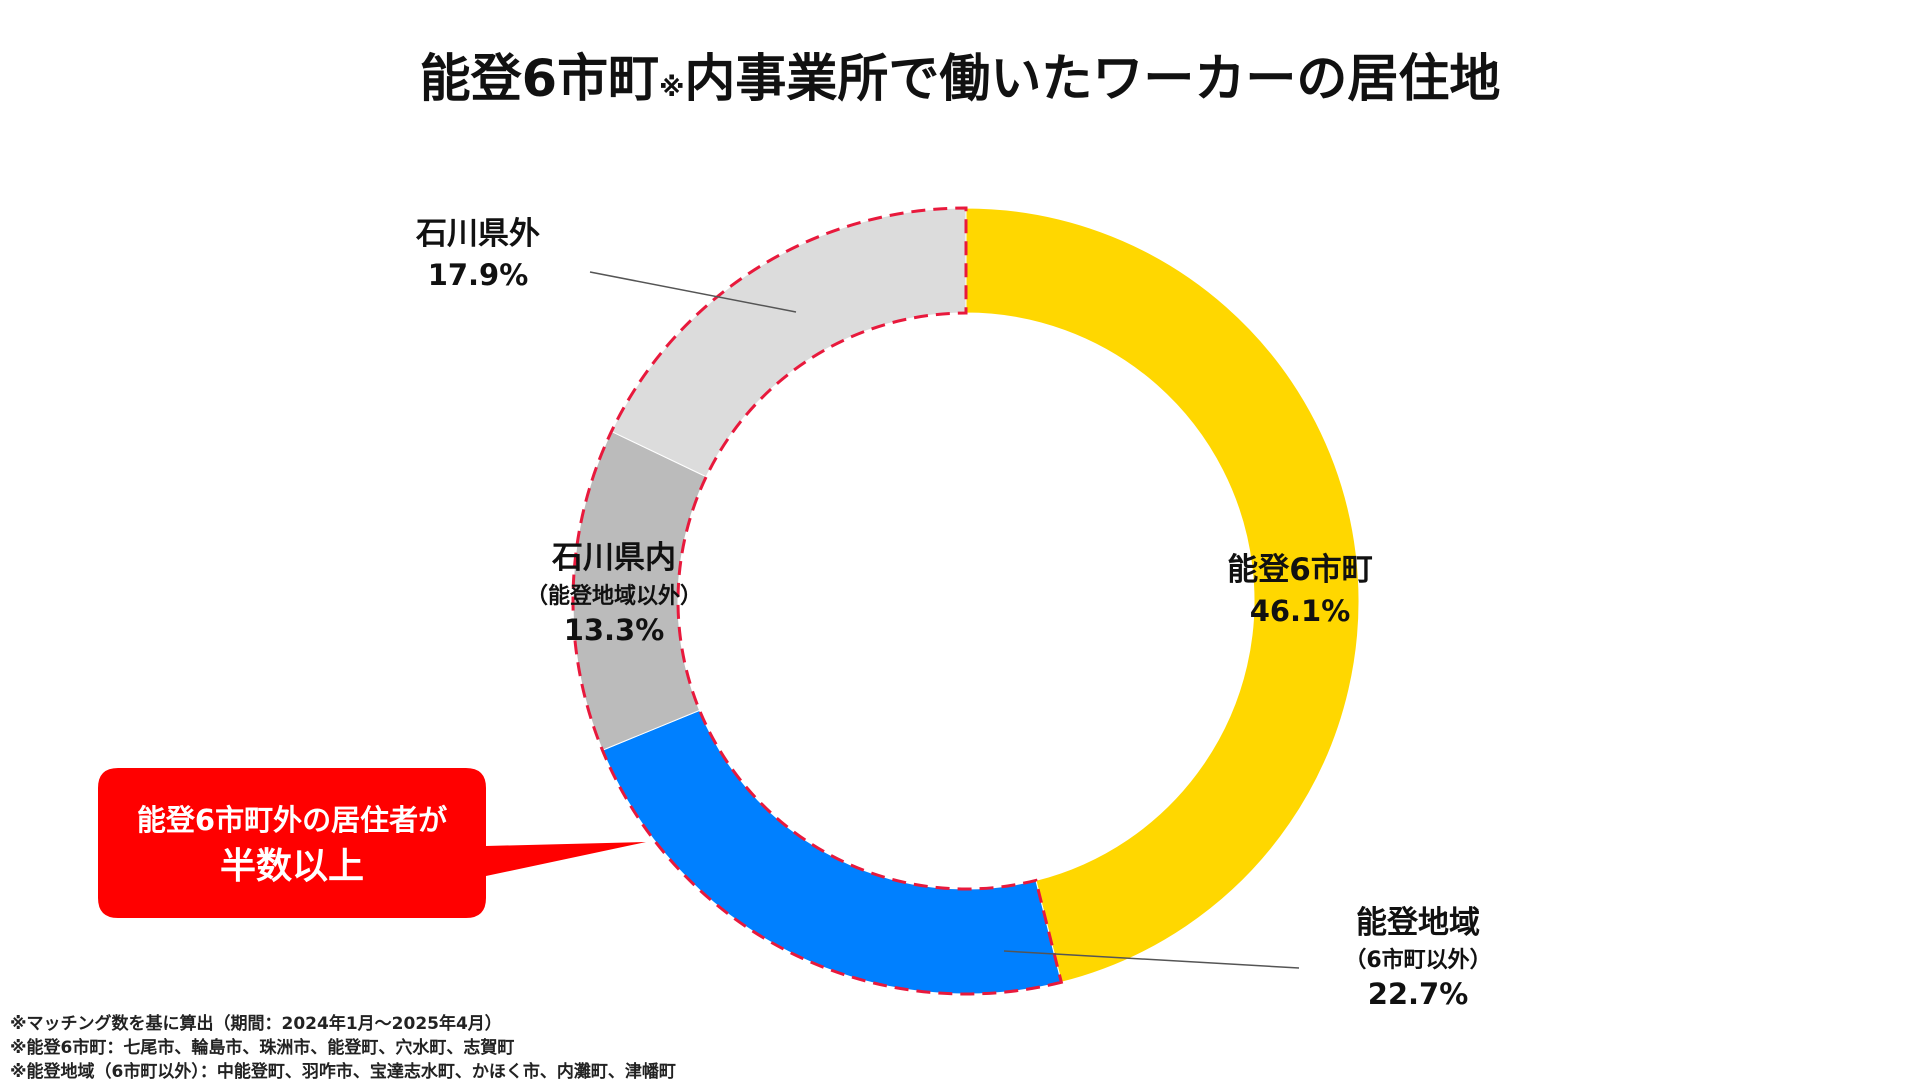 This screenshot has height=1080, width=1919. I want to click on callout: 能登6市町外の居住者が 半数以上, so click(372, 843).